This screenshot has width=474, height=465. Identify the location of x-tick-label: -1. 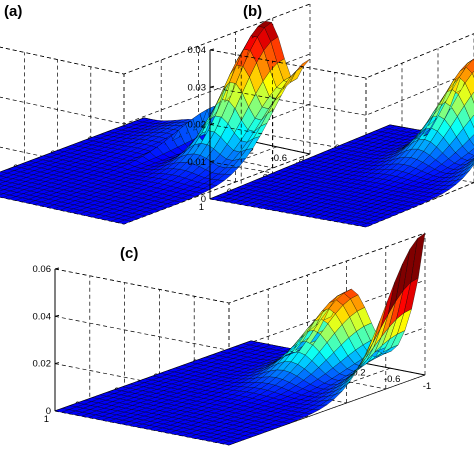
(427, 386).